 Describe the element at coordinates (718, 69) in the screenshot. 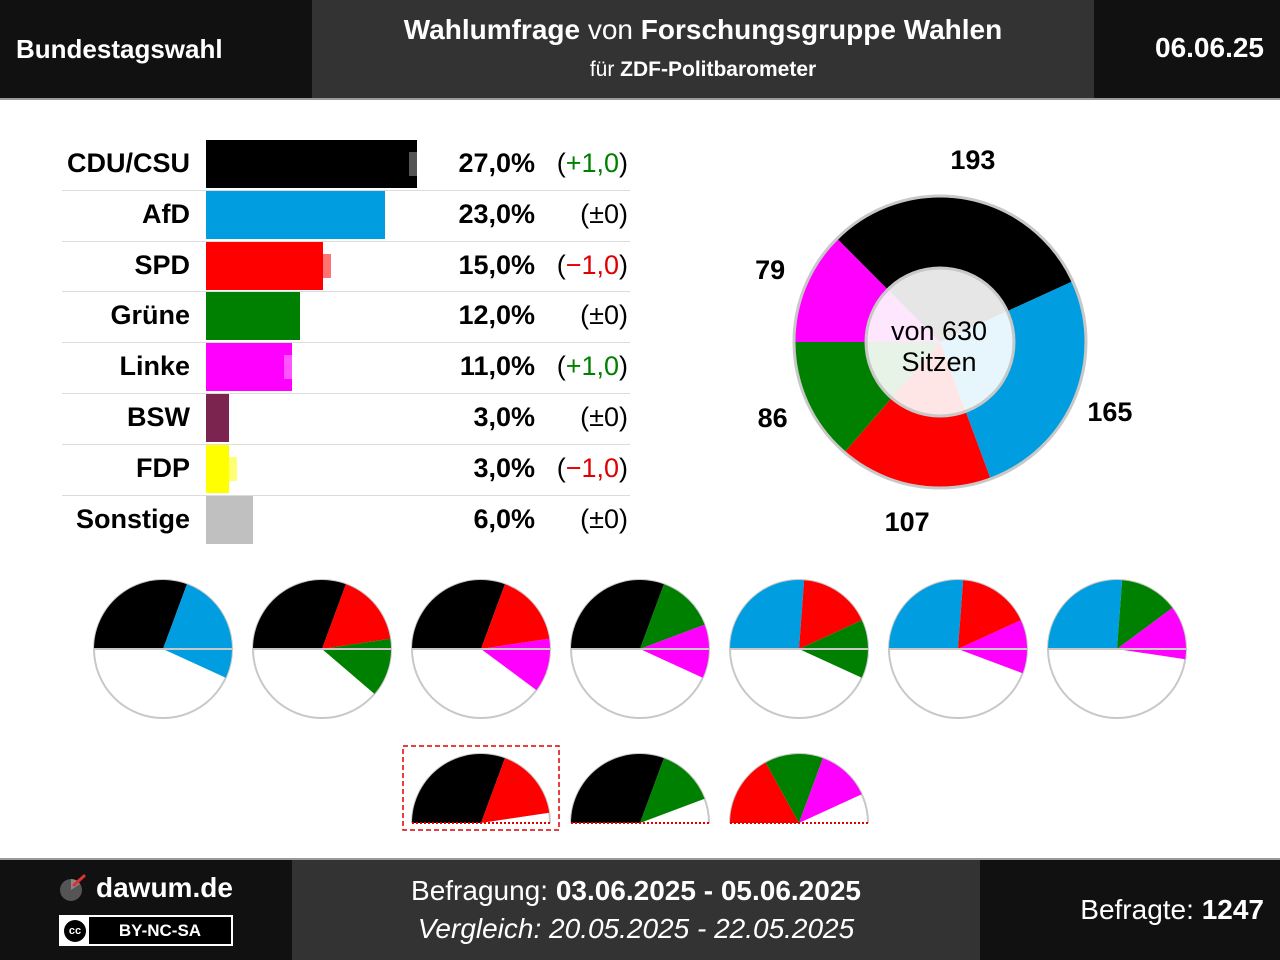

I see `client-name: ZDF-Politbarometer` at that location.